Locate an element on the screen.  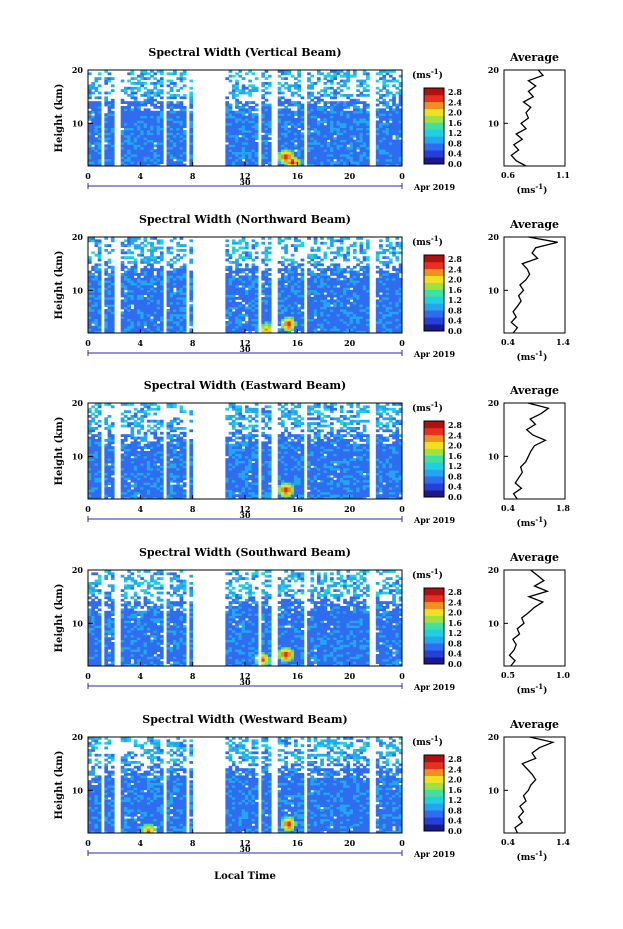
colorbar-tick-label: 2.8 is located at coordinates (455, 425).